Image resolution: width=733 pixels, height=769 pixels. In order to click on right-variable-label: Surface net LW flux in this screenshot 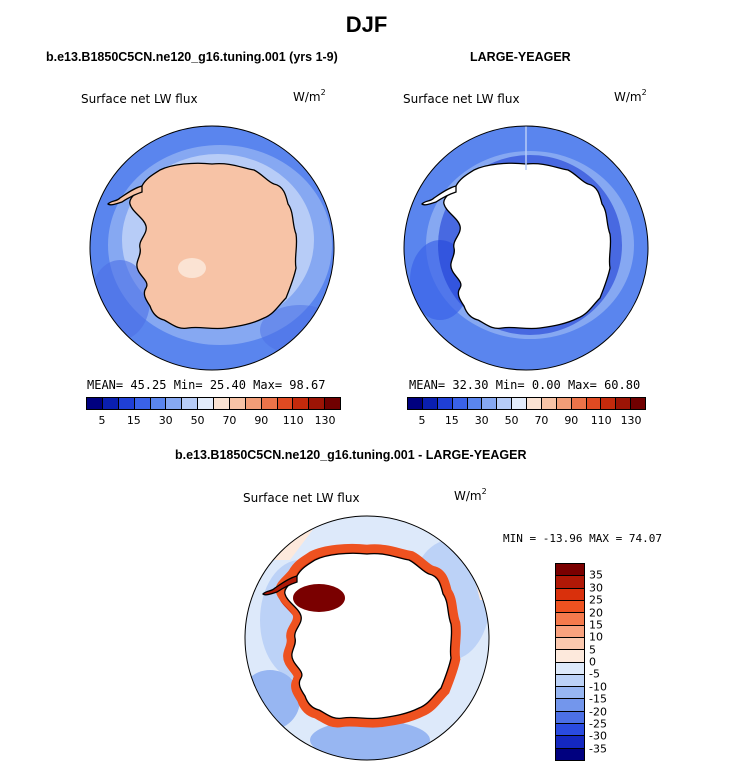, I will do `click(461, 99)`.